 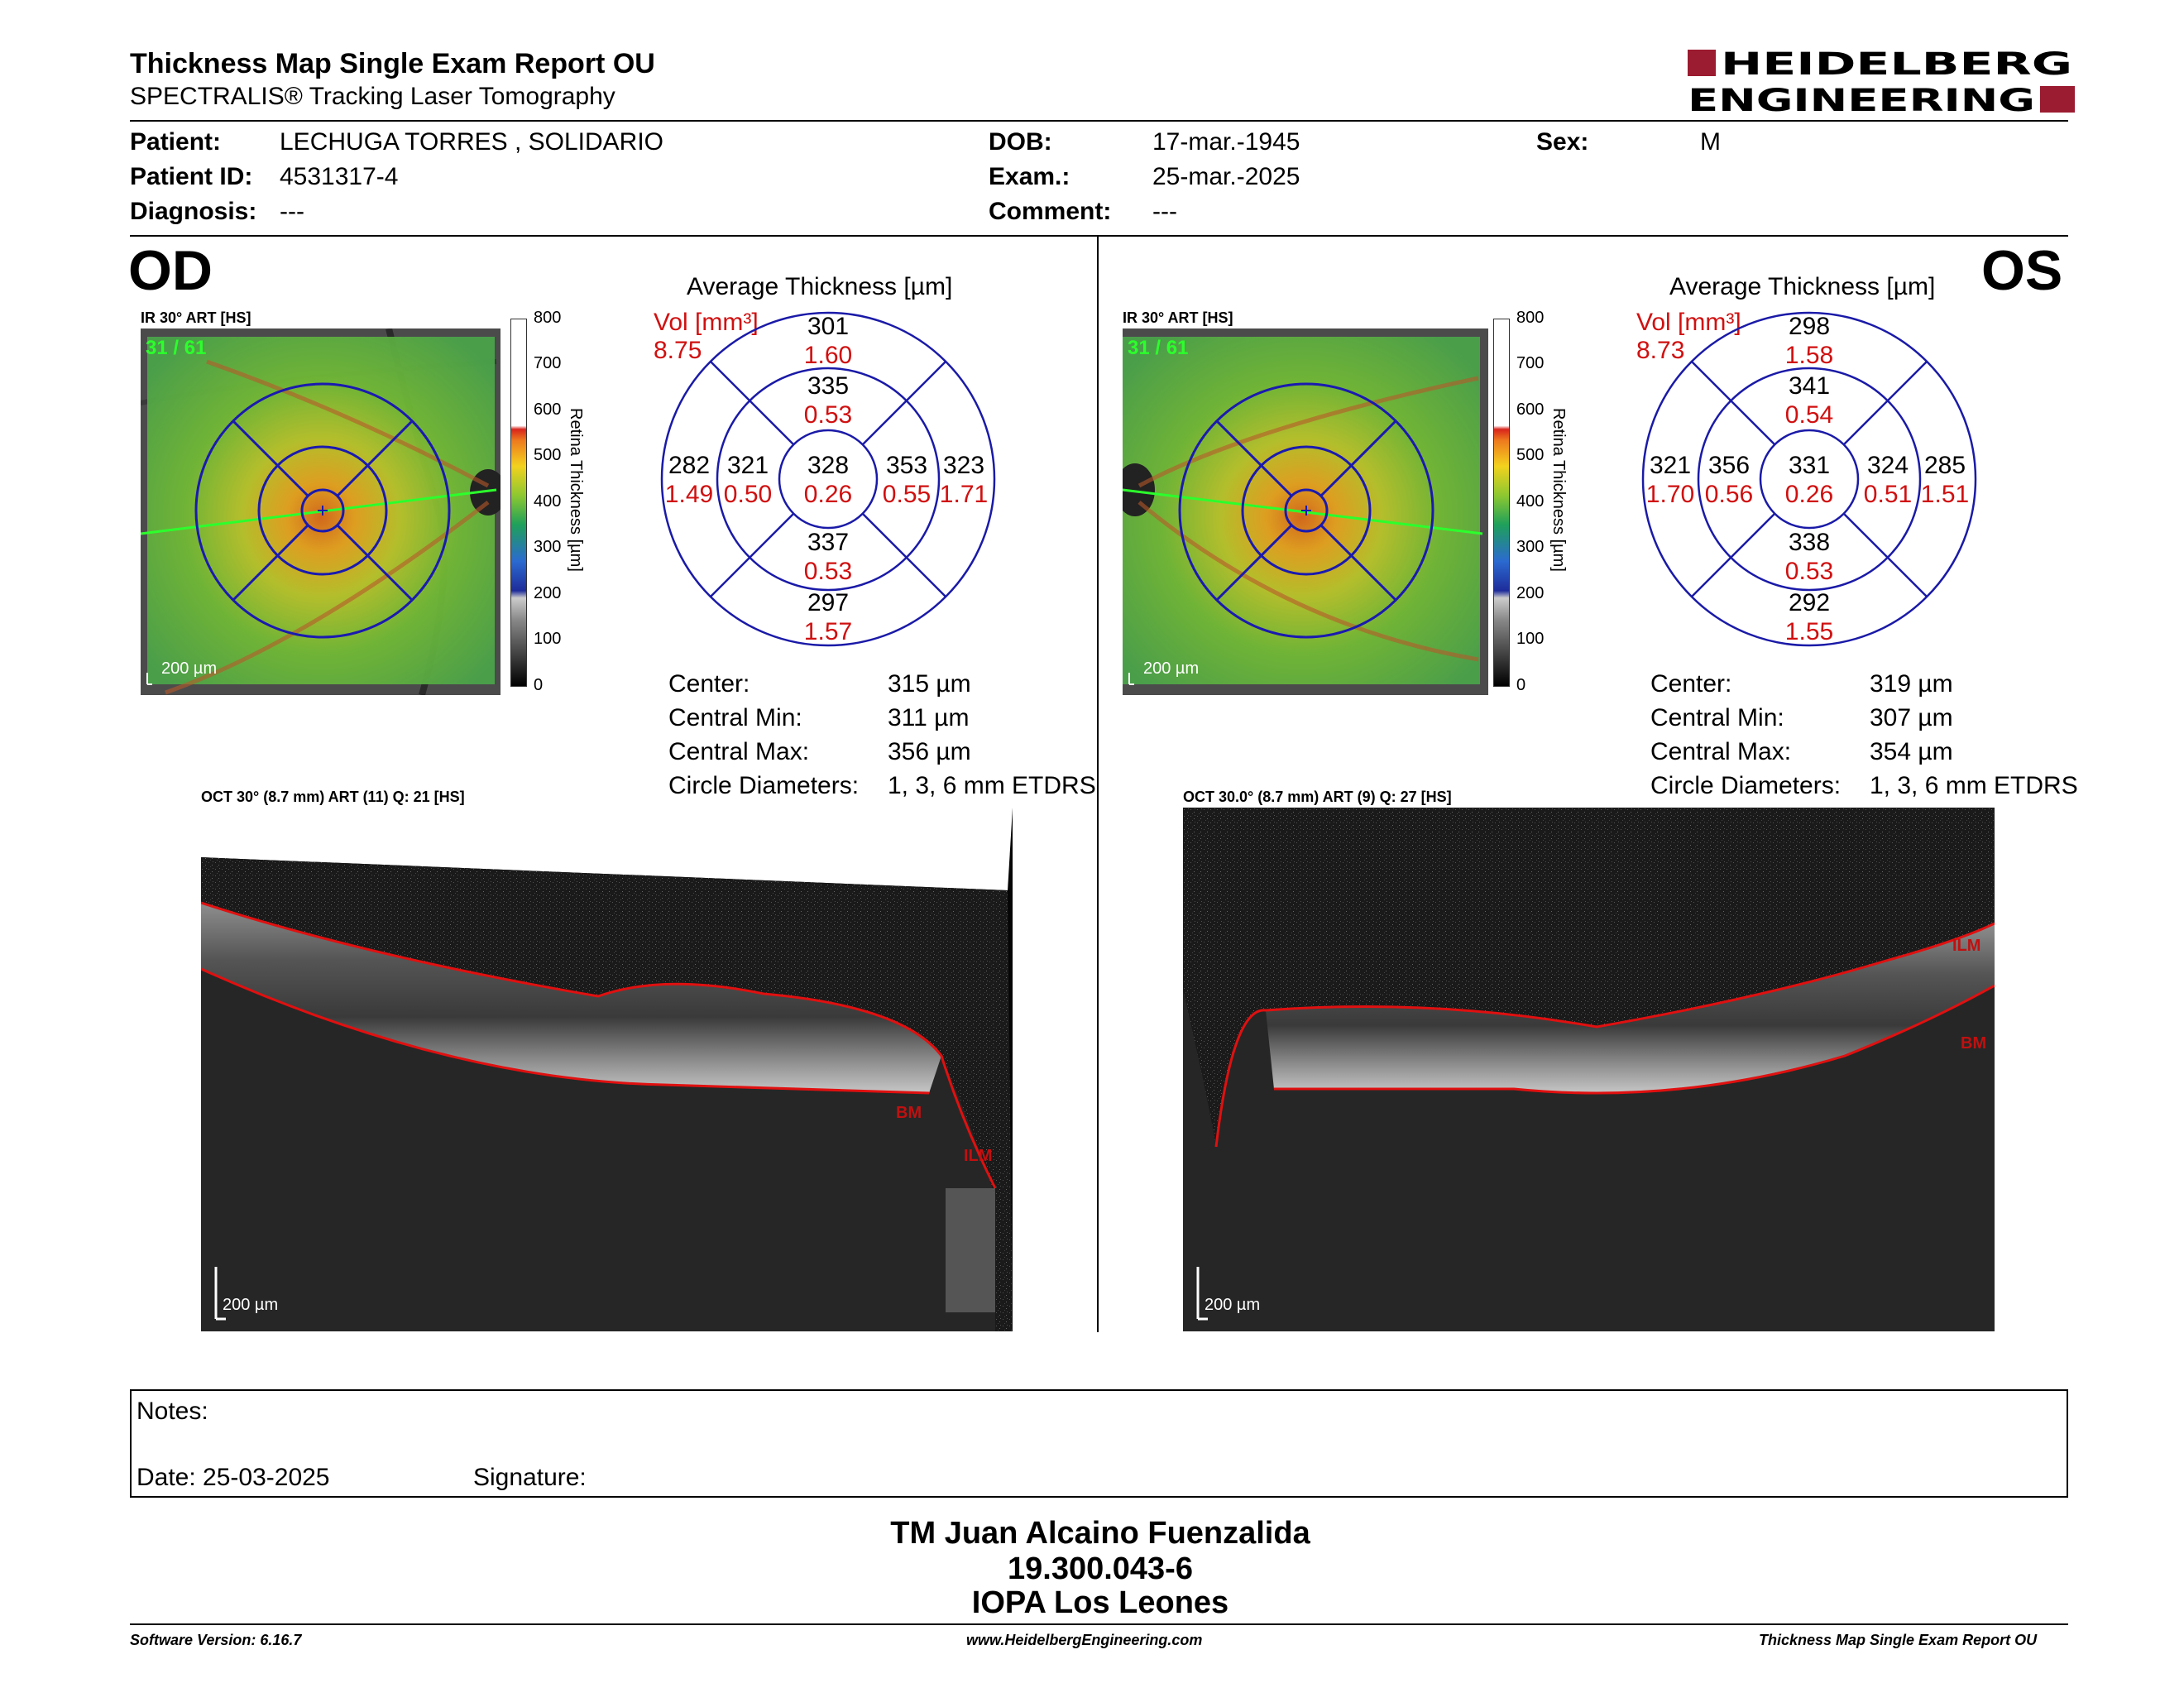 I want to click on os-diam-label: Circle Diameters:, so click(x=1746, y=785).